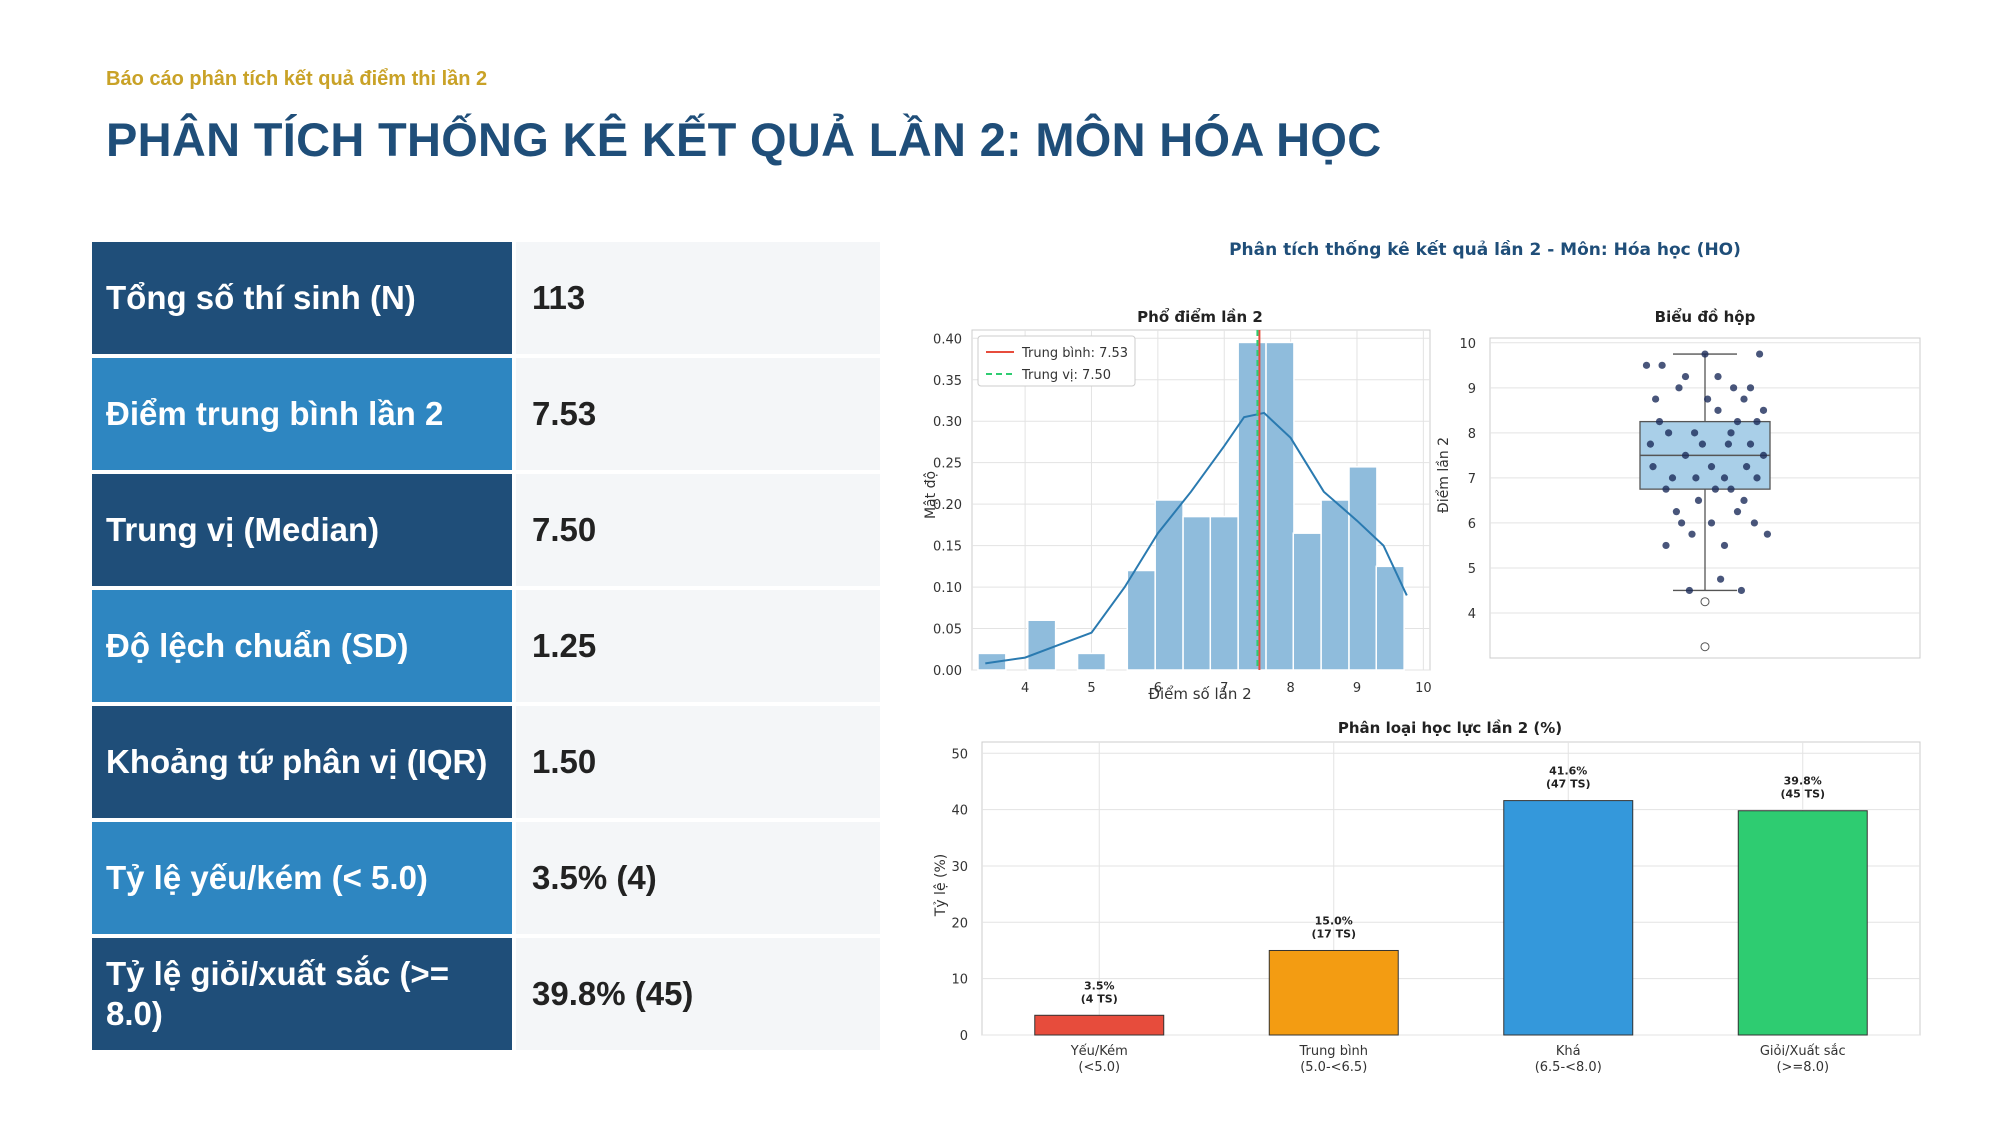 The image size is (2000, 1125). What do you see at coordinates (1099, 1067) in the screenshot?
I see `category-xtick-range: (<5.0)` at bounding box center [1099, 1067].